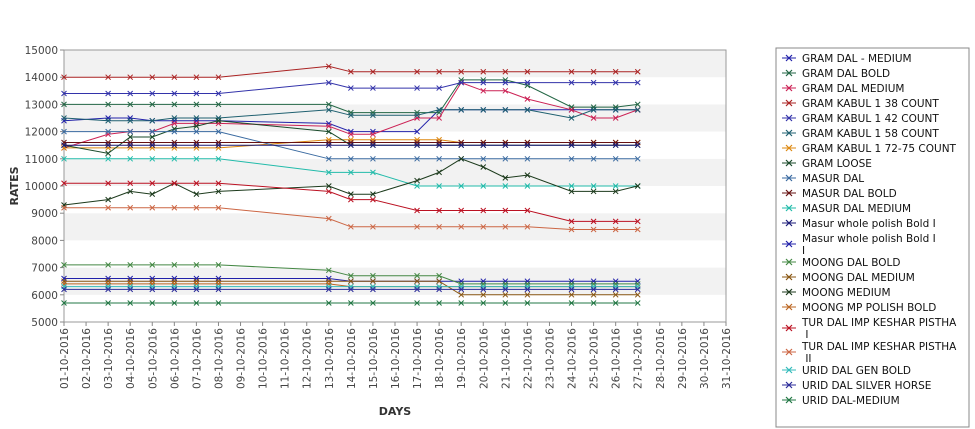 Image resolution: width=975 pixels, height=429 pixels. Describe the element at coordinates (853, 89) in the screenshot. I see `legend-label: GRAM DAL MEDIUM` at that location.